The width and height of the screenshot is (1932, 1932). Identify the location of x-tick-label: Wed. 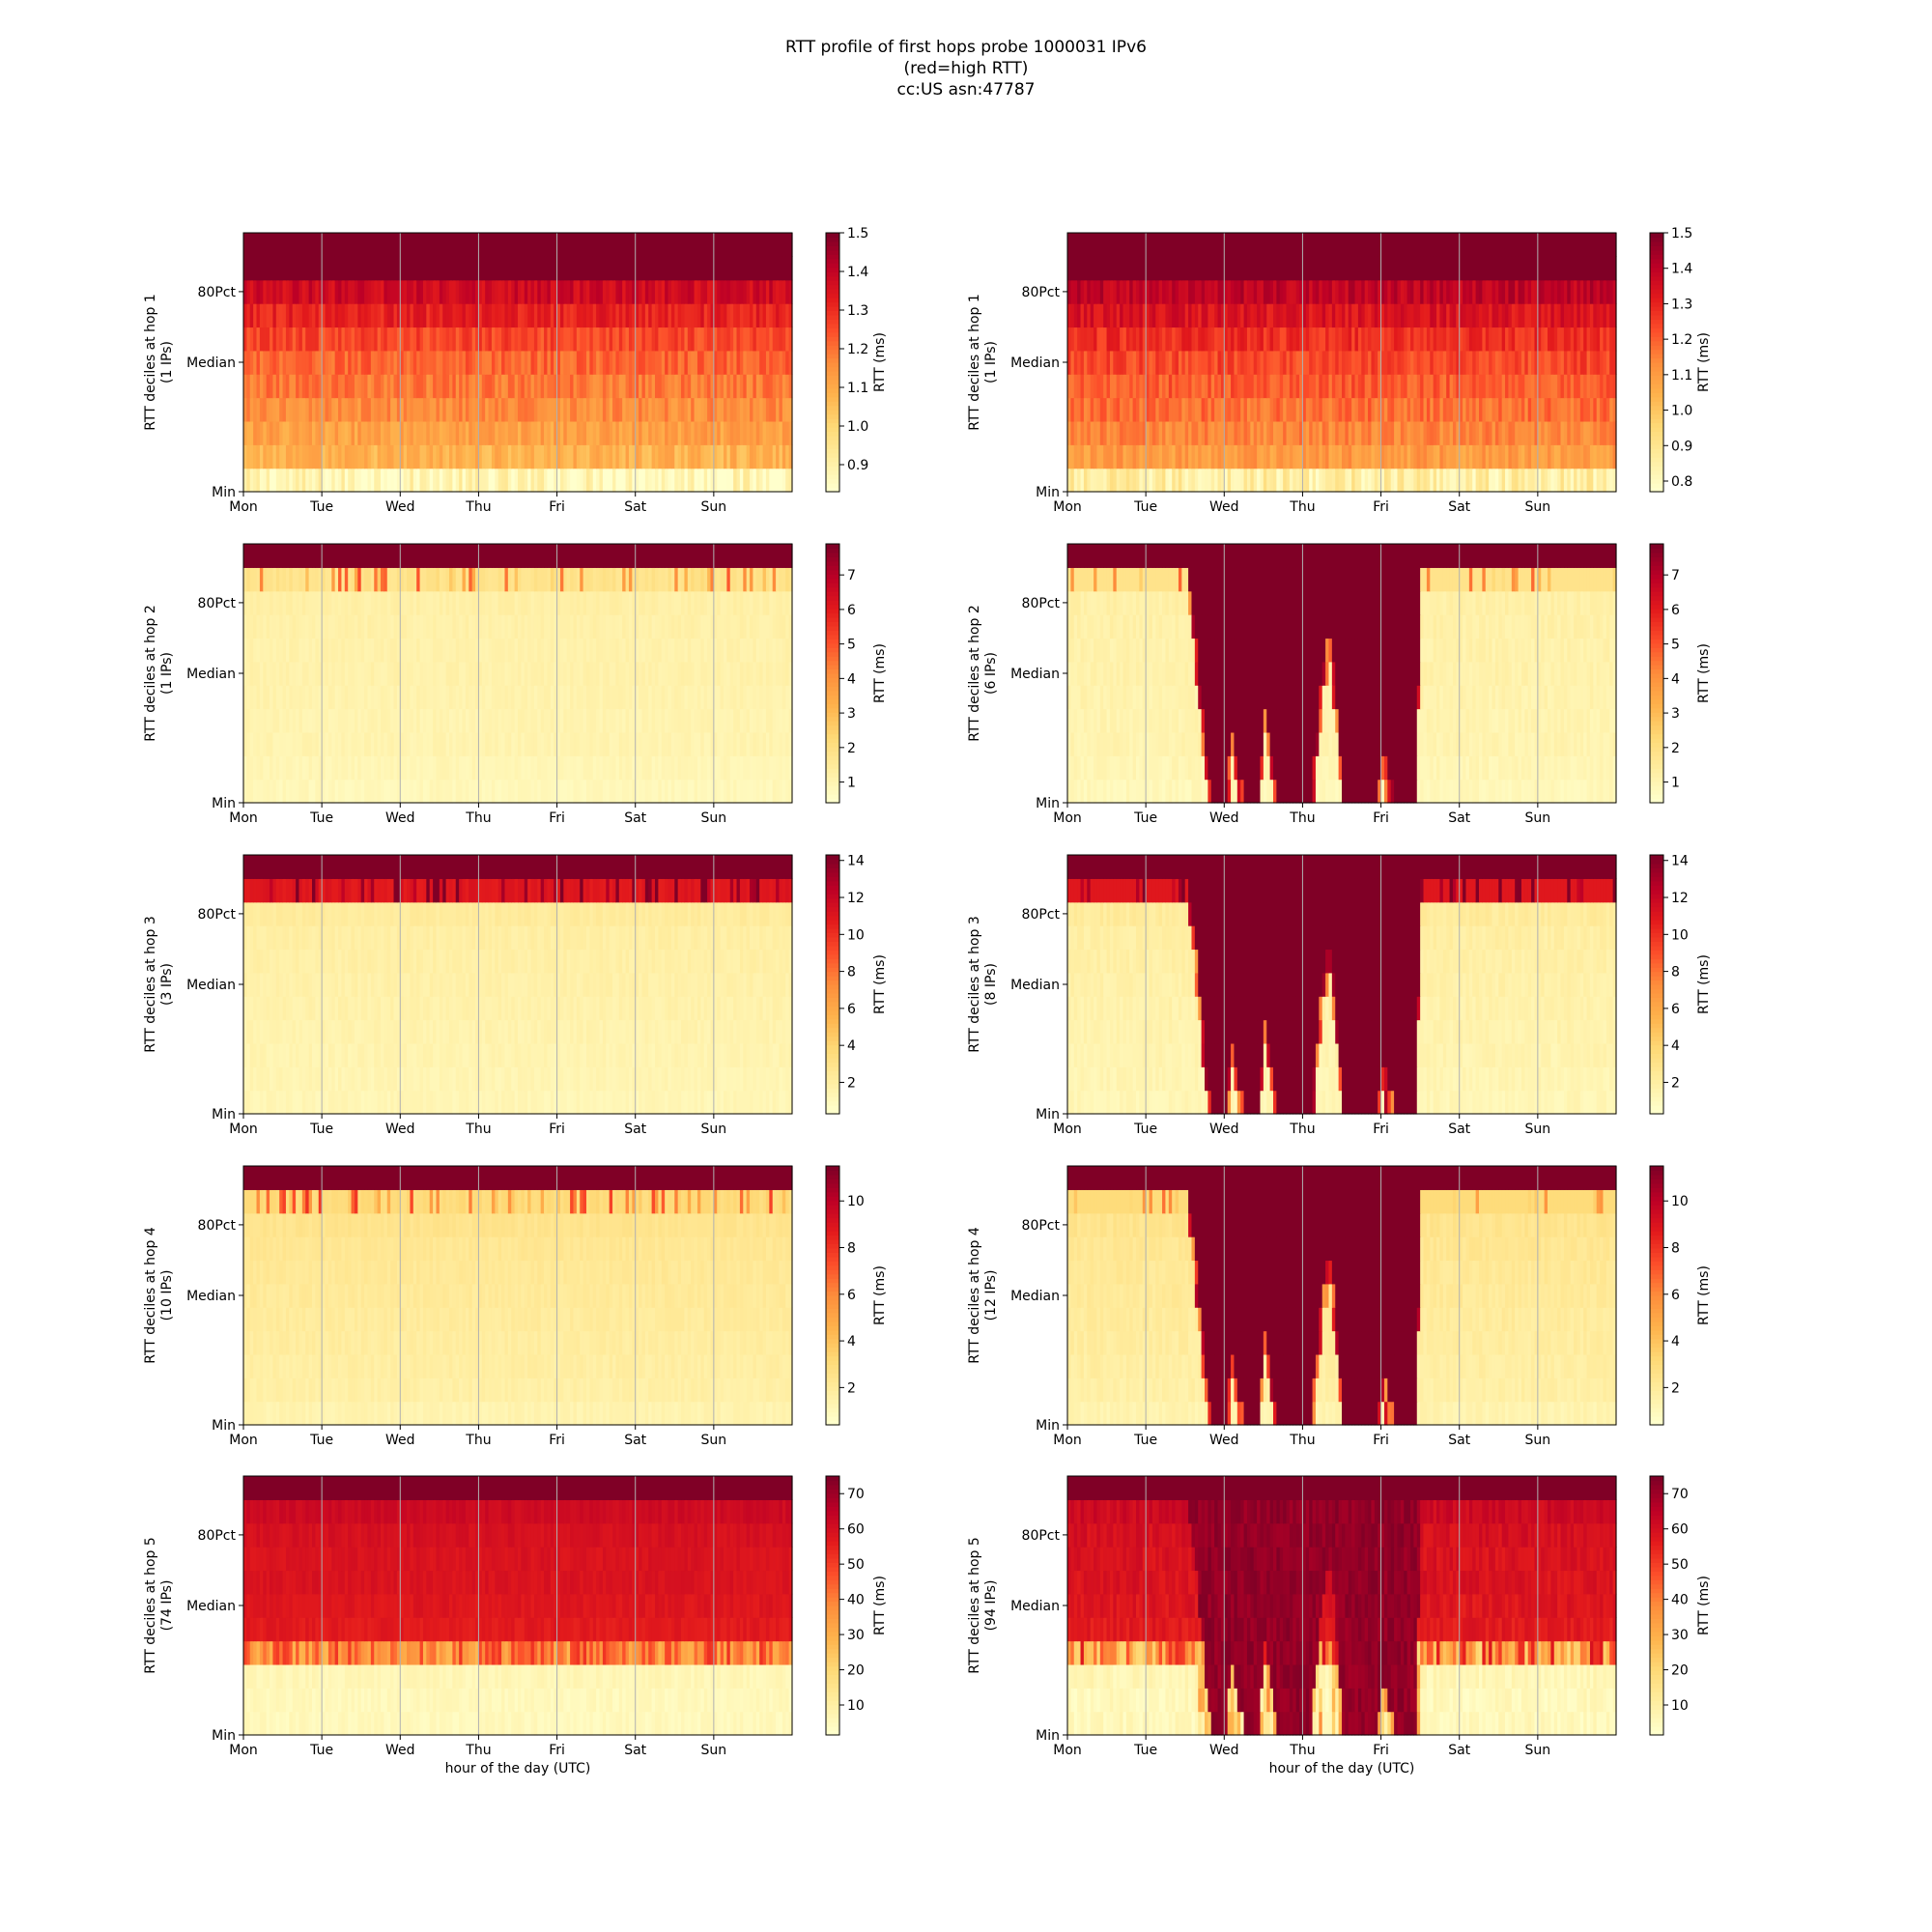
(400, 507).